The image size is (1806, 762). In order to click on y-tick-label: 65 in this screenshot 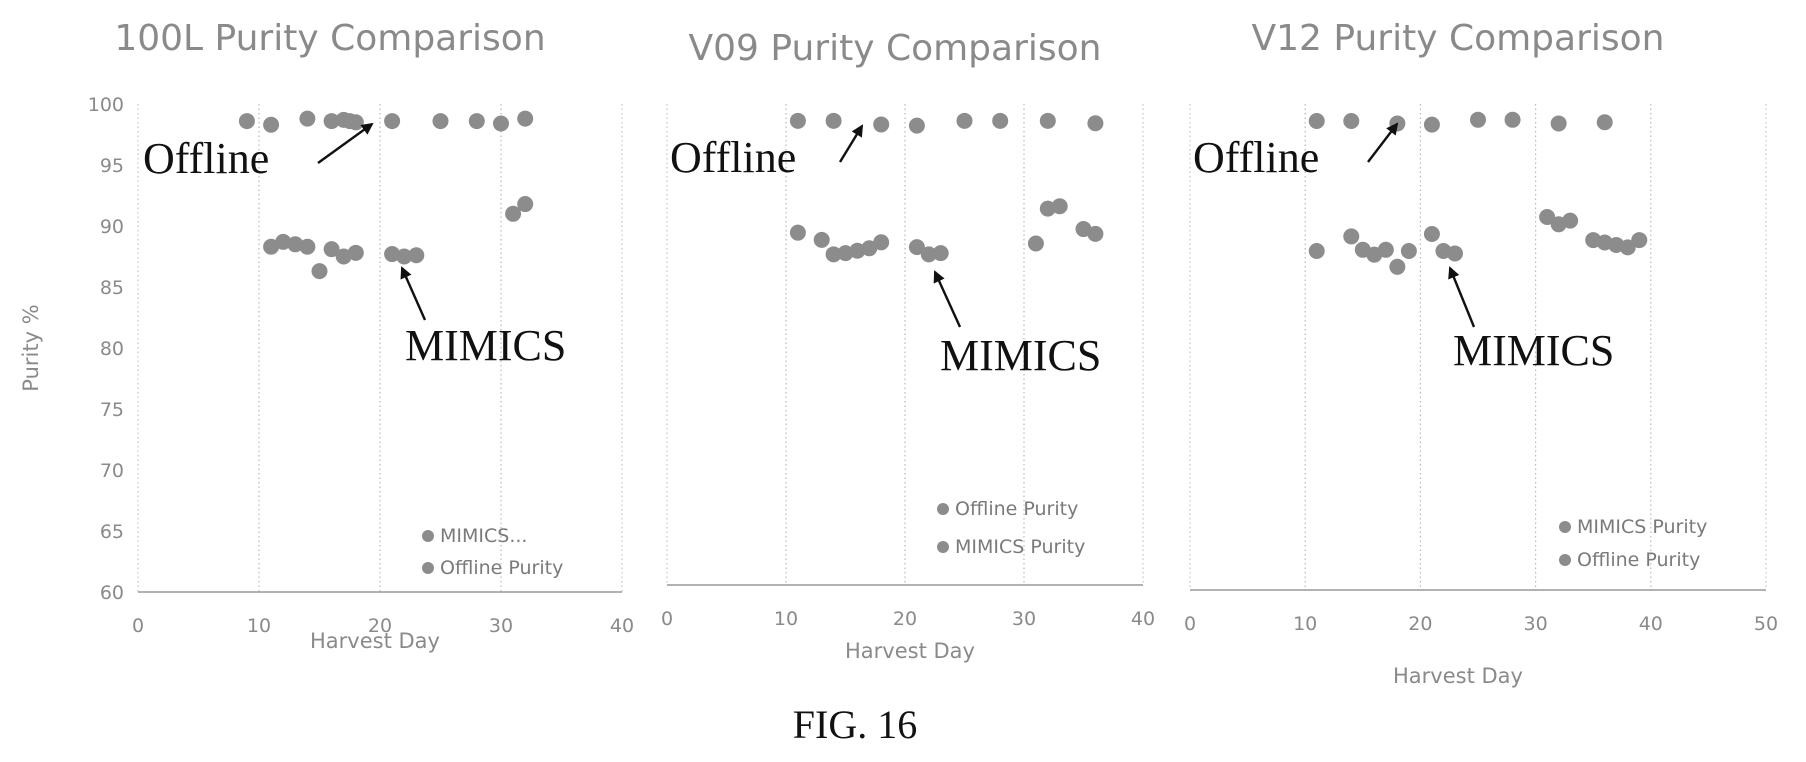, I will do `click(112, 532)`.